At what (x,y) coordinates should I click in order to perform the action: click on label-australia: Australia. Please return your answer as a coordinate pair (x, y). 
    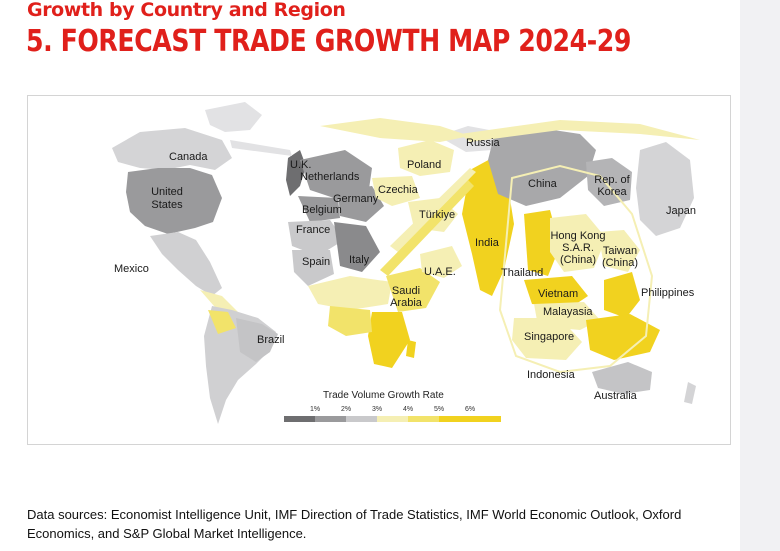
    Looking at the image, I should click on (615, 396).